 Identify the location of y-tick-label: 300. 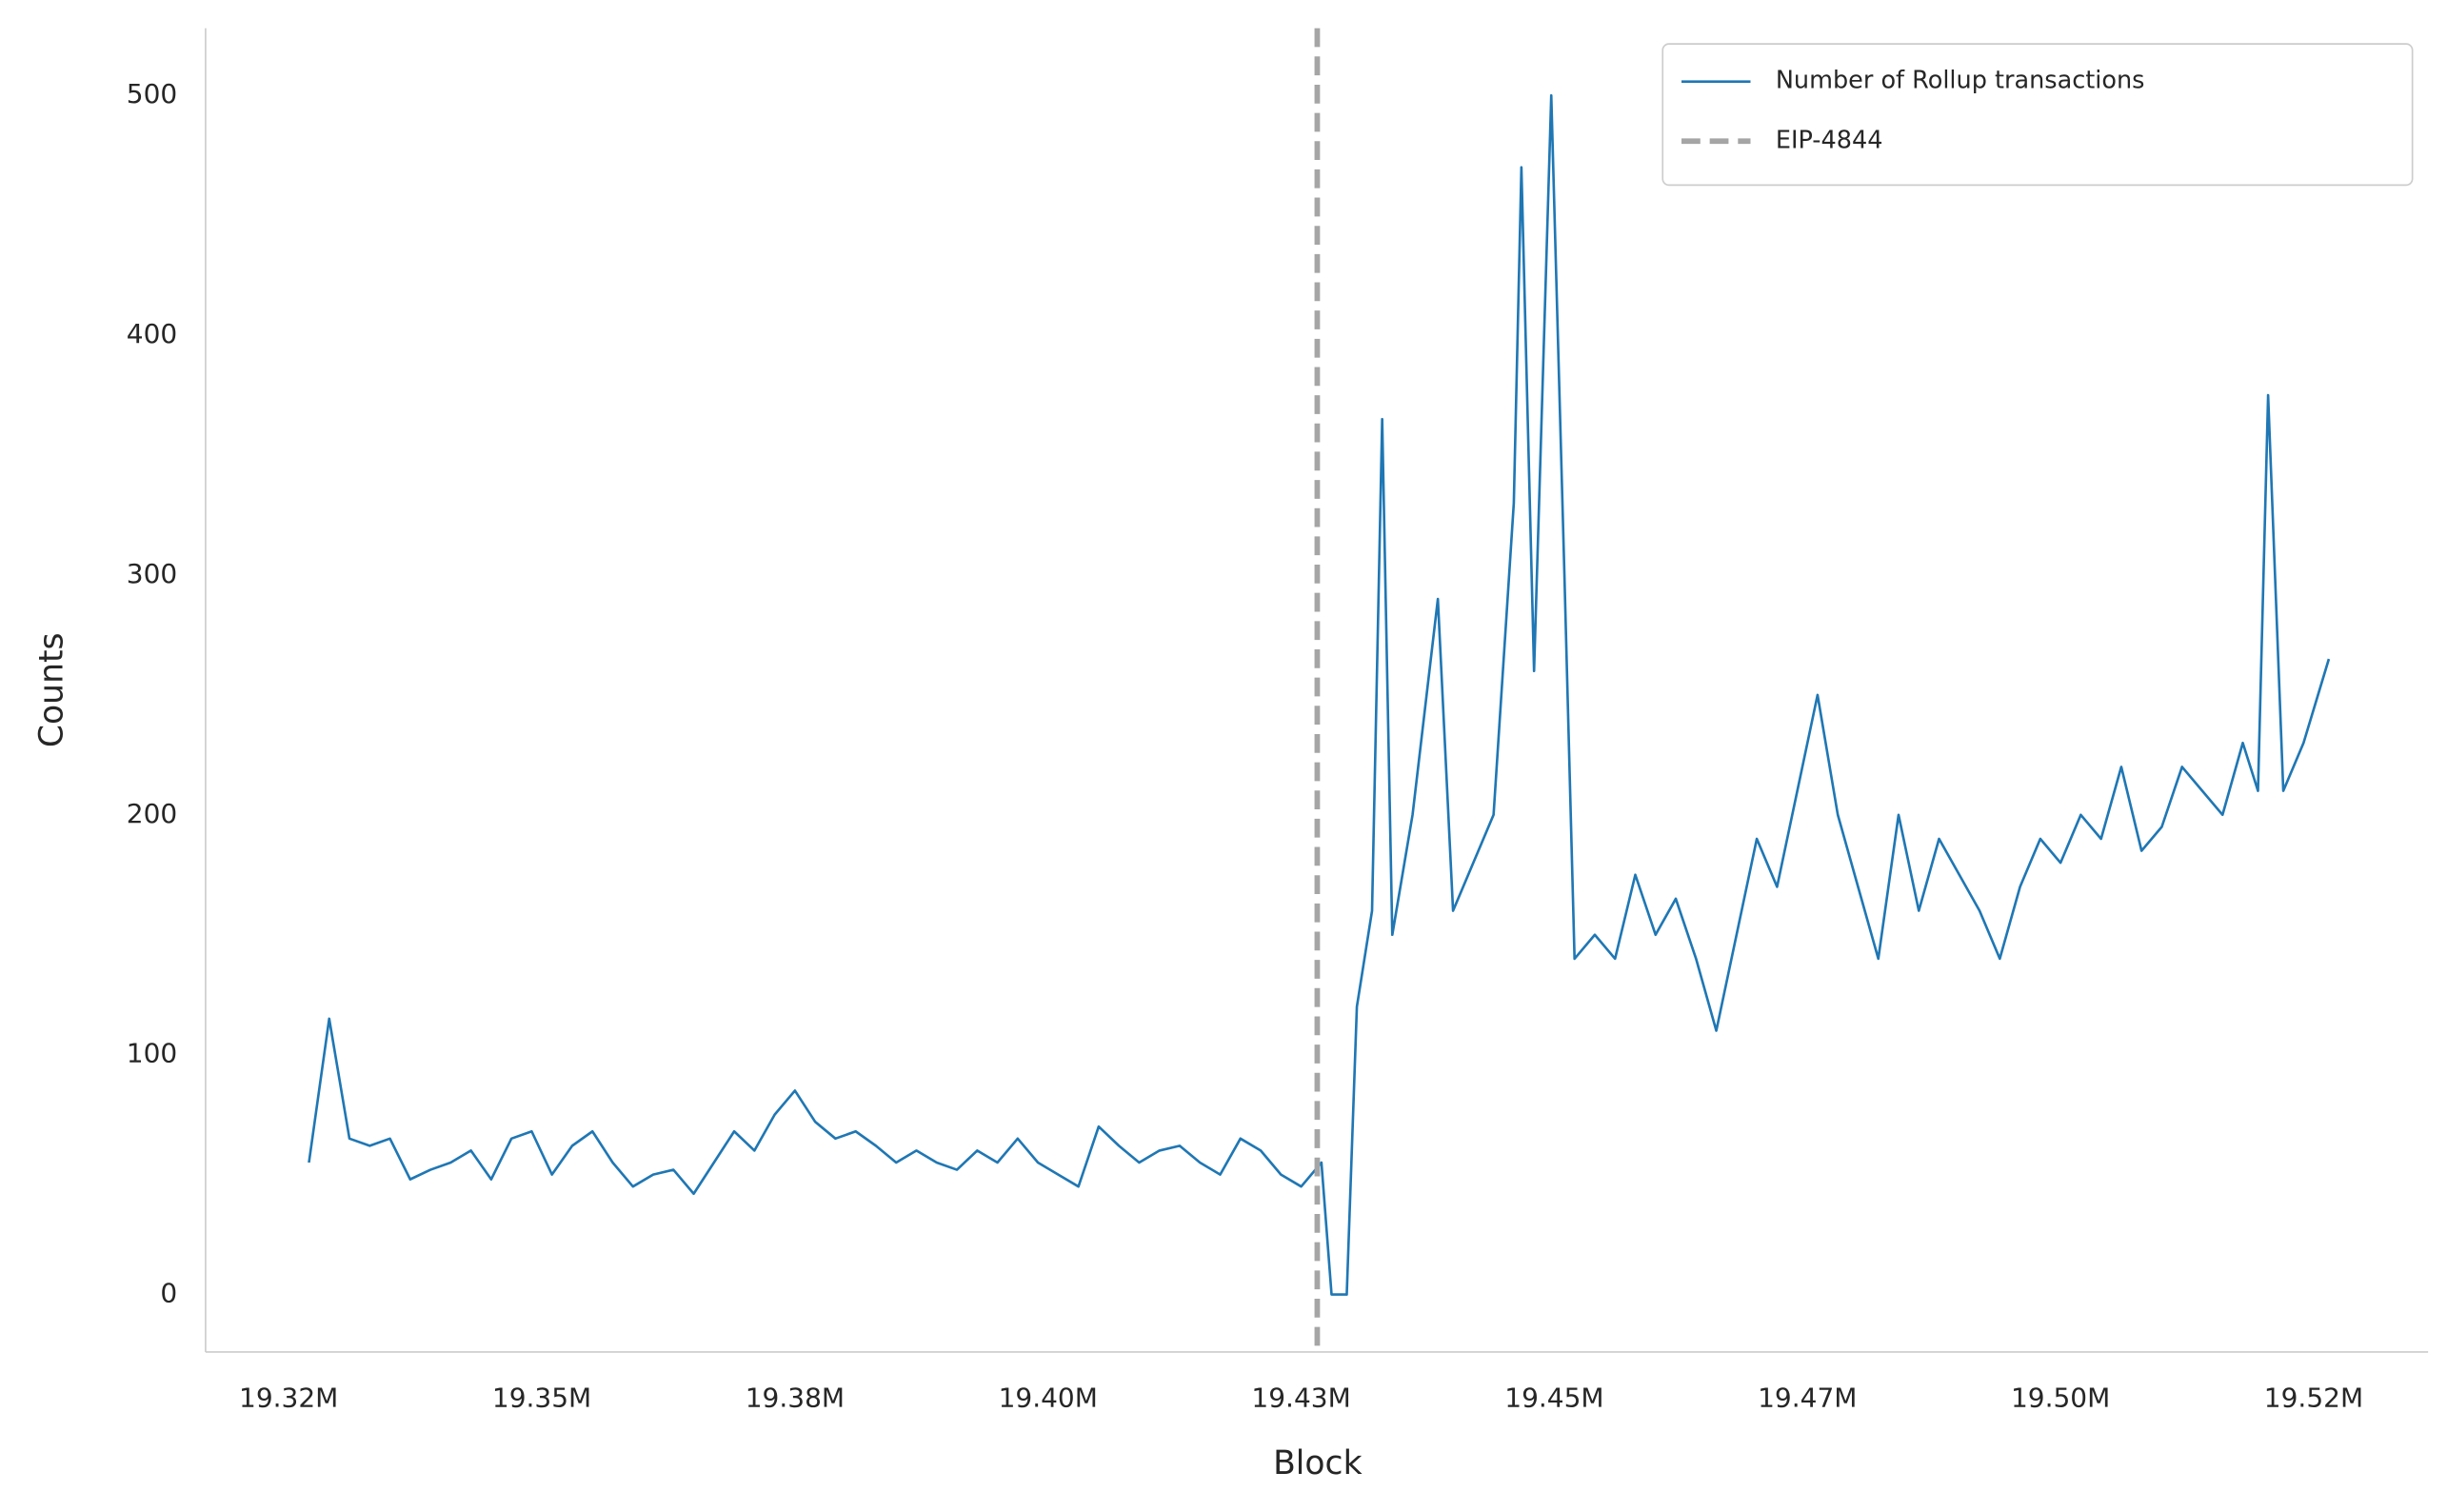
(152, 573).